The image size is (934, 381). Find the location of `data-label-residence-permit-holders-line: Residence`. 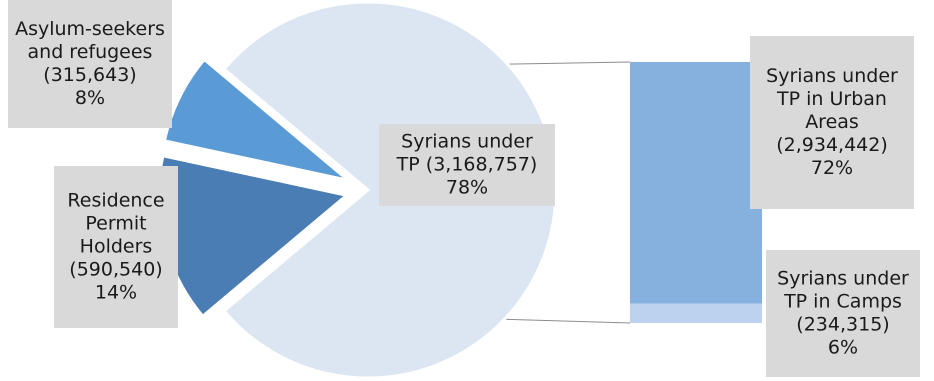

data-label-residence-permit-holders-line: Residence is located at coordinates (115, 201).